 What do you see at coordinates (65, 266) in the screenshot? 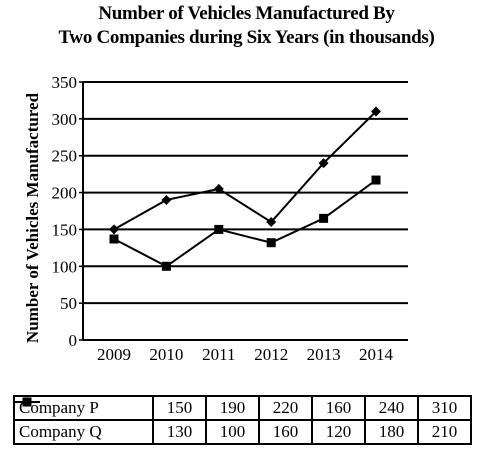
I see `ytick-label-100: 100` at bounding box center [65, 266].